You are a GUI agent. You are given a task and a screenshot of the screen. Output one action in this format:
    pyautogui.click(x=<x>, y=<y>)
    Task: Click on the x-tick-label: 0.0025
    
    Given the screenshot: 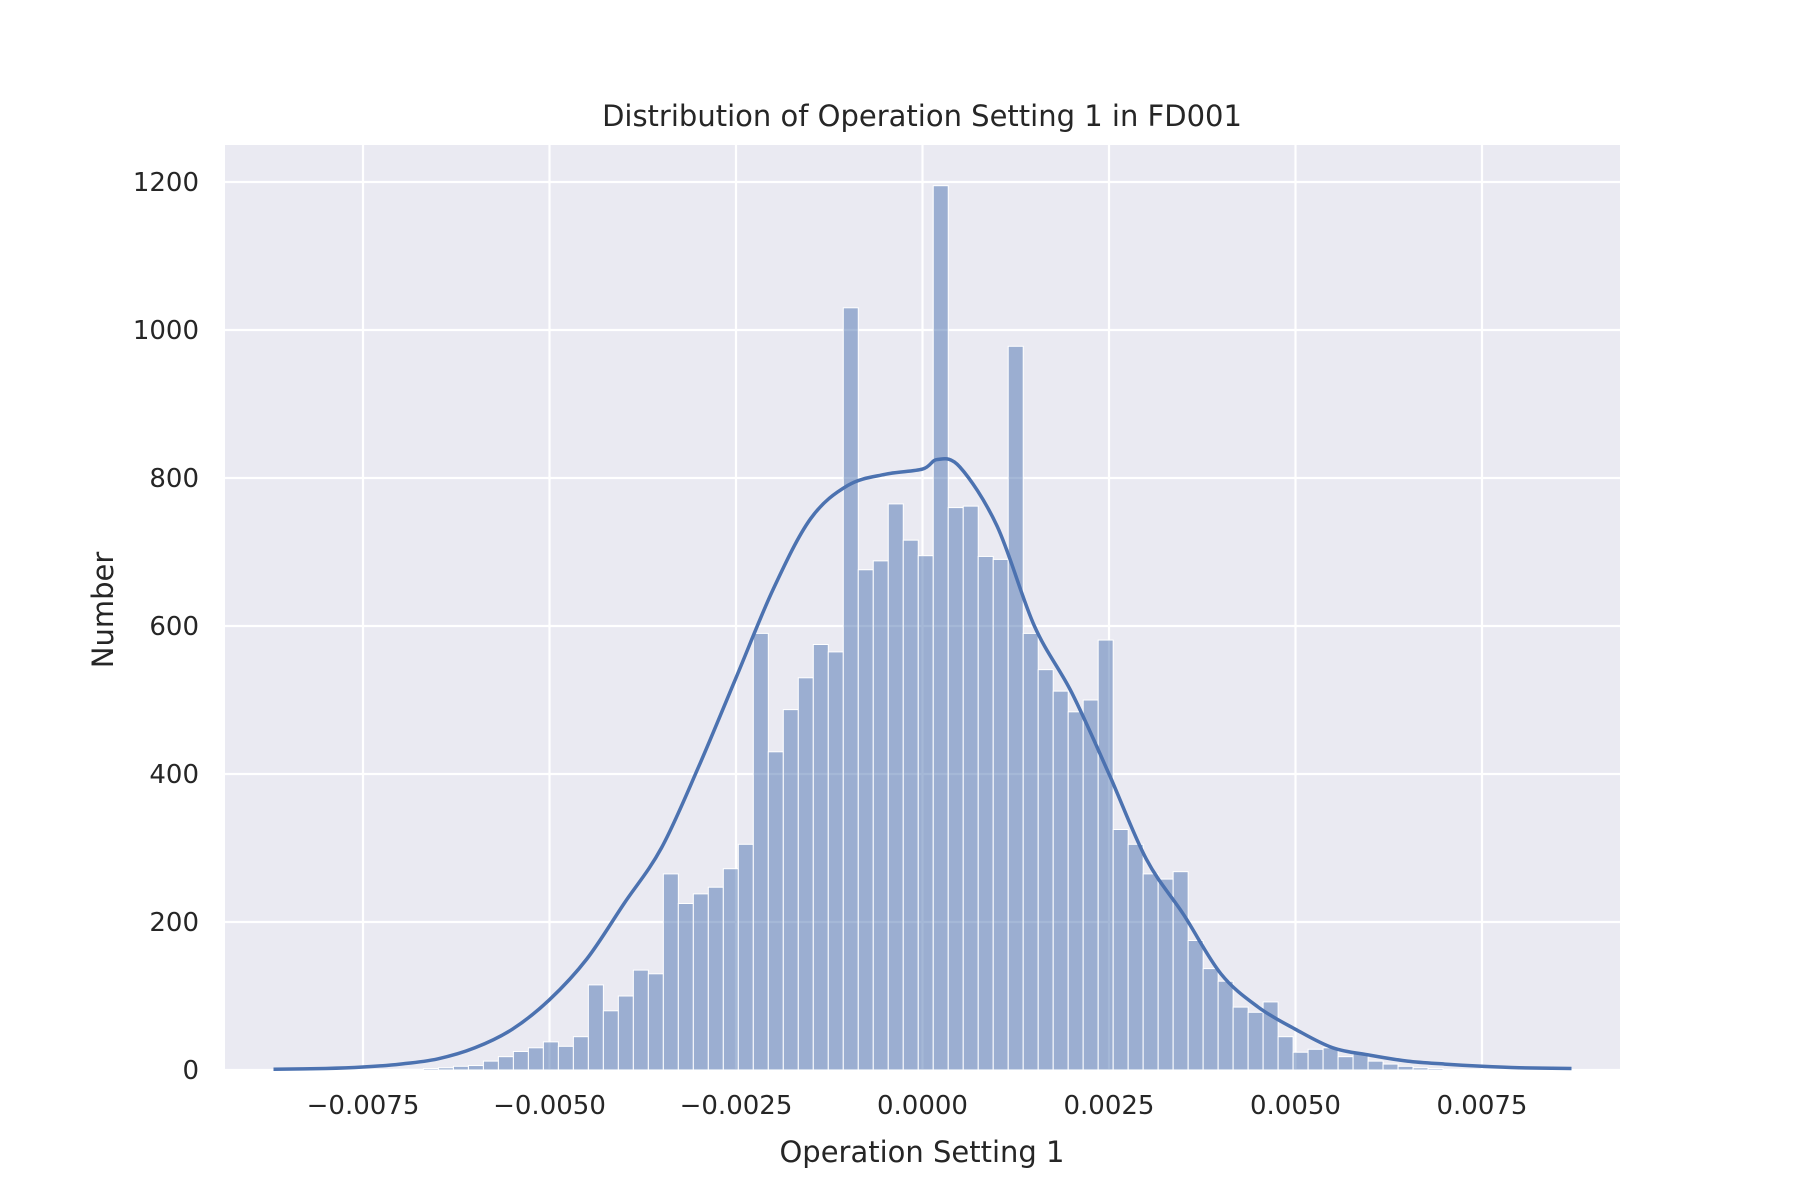 What is the action you would take?
    pyautogui.click(x=1109, y=1106)
    